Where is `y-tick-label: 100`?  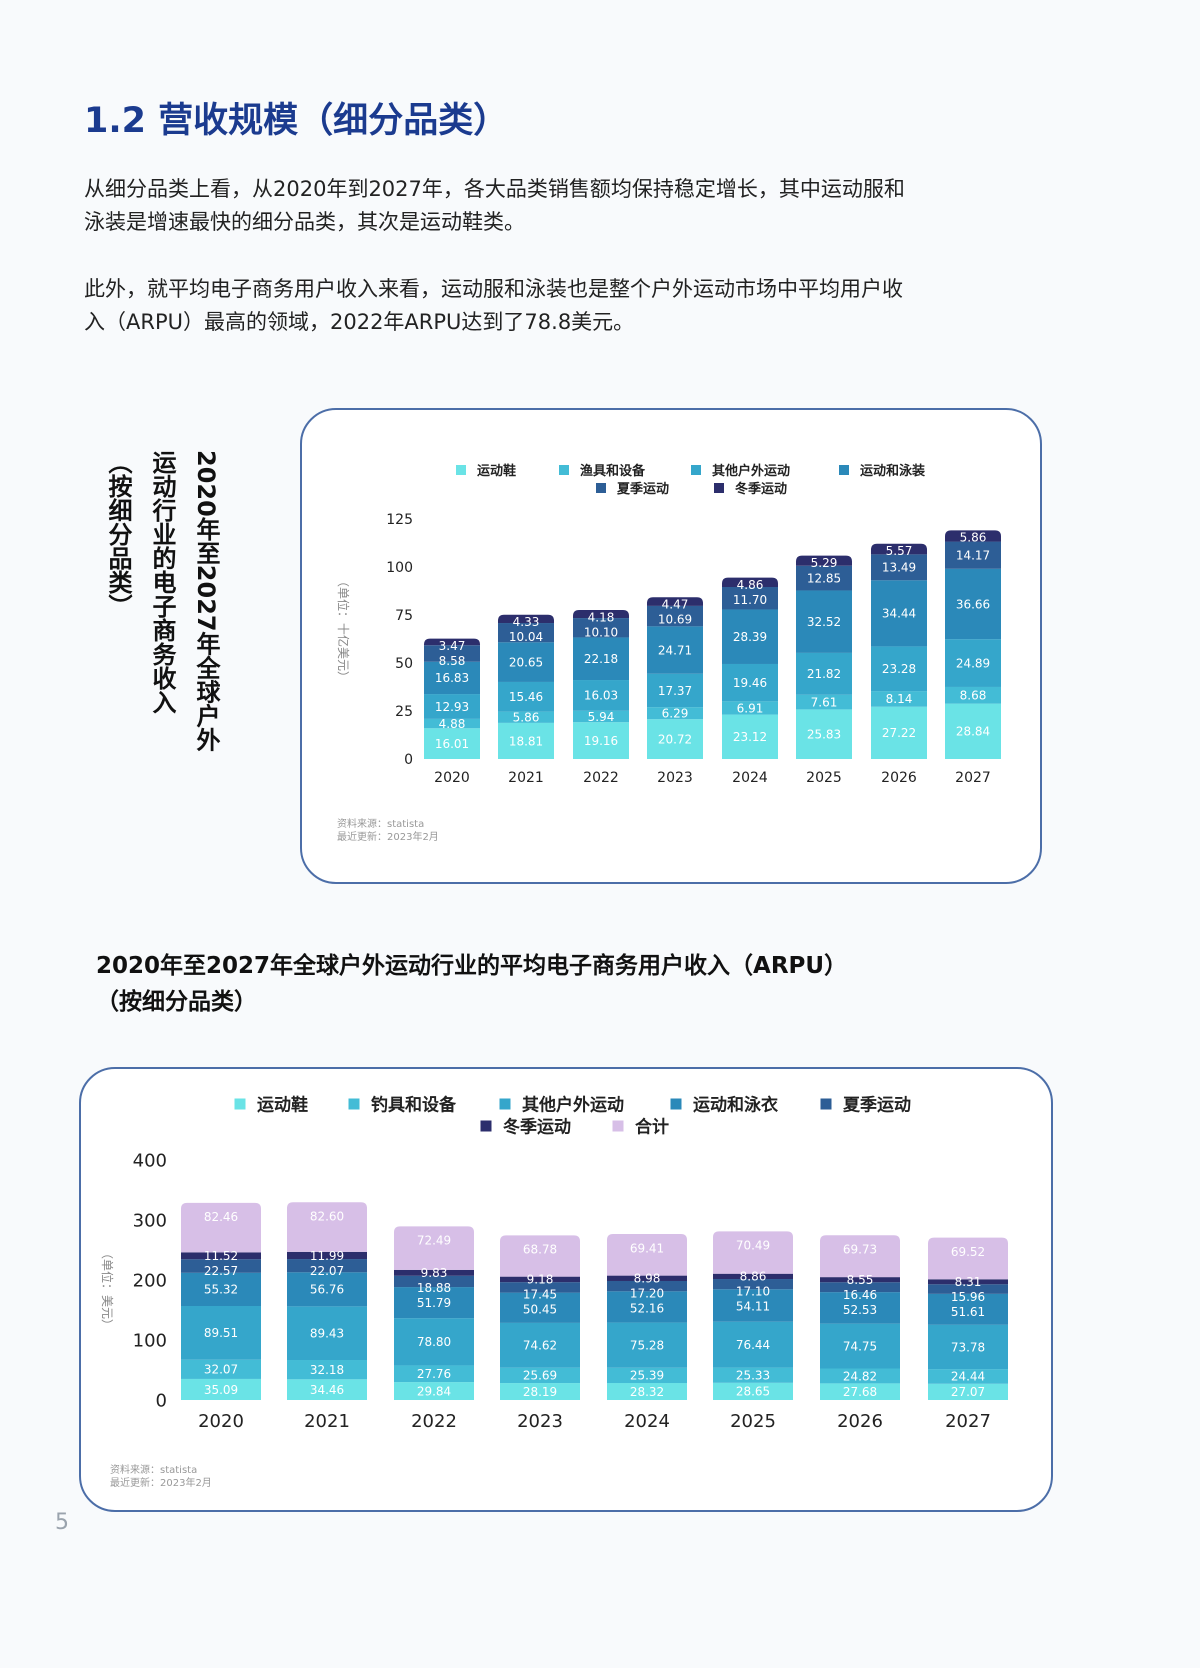
y-tick-label: 100 is located at coordinates (150, 1340).